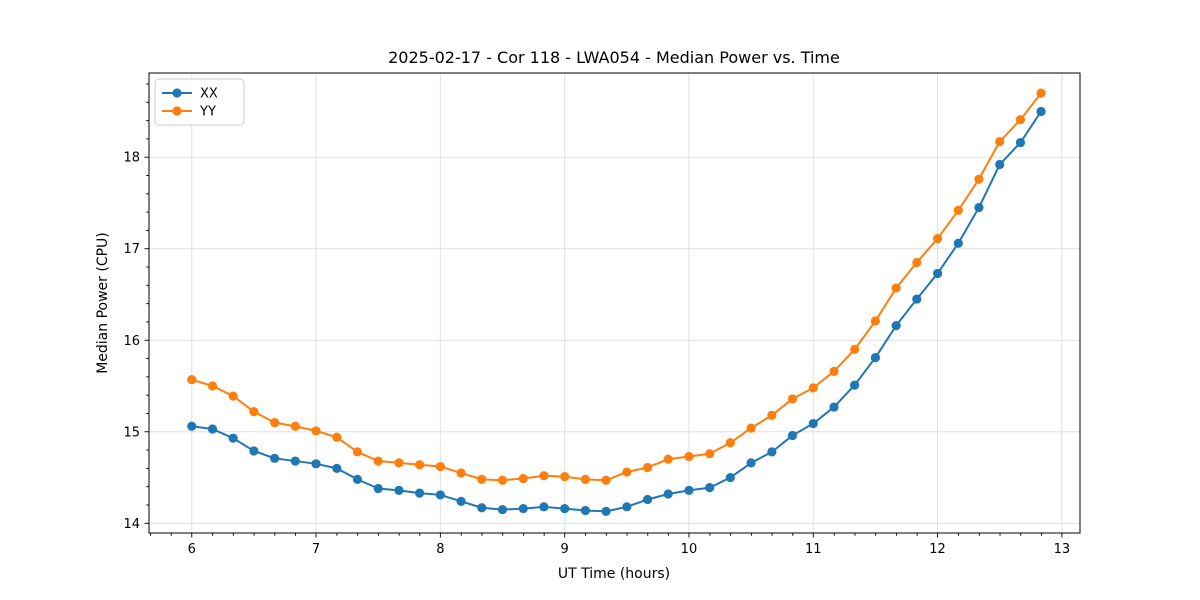  What do you see at coordinates (131, 432) in the screenshot?
I see `y-tick-label: 15` at bounding box center [131, 432].